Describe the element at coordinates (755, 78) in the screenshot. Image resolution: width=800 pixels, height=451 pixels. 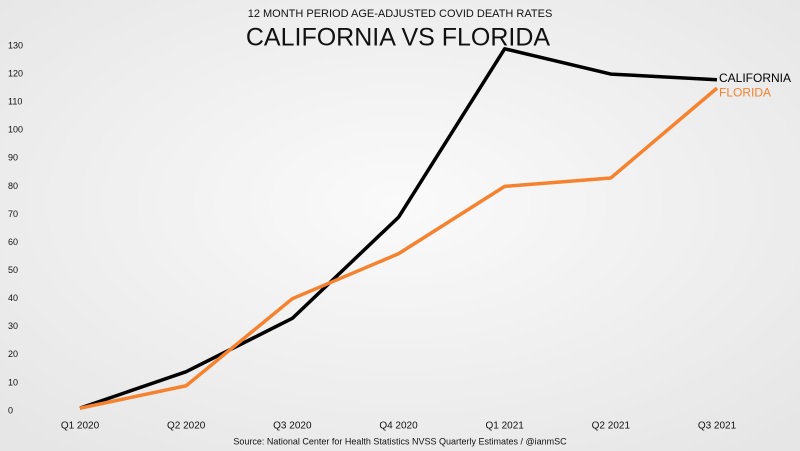
I see `series-label: CALIFORNIA` at that location.